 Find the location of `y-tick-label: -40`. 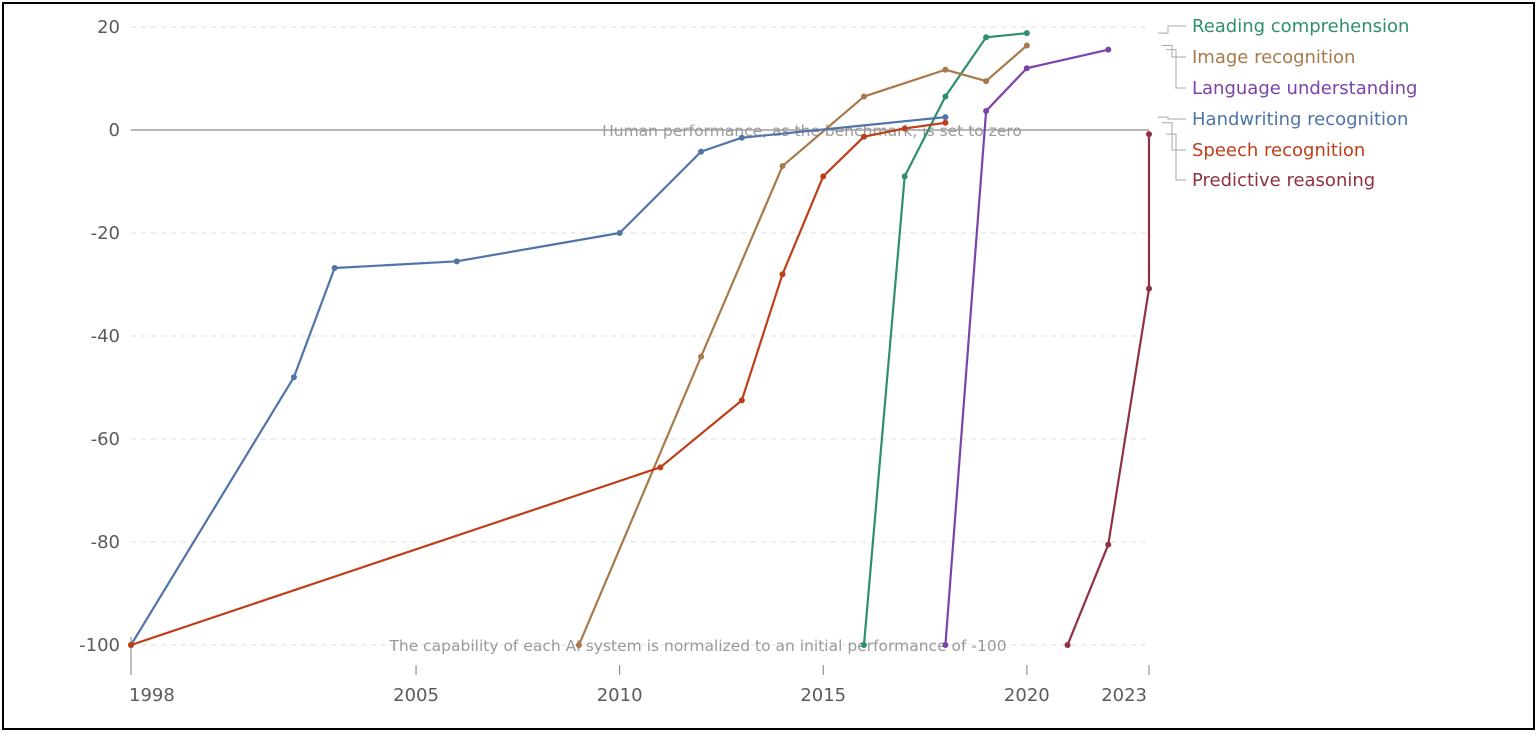

y-tick-label: -40 is located at coordinates (105, 336).